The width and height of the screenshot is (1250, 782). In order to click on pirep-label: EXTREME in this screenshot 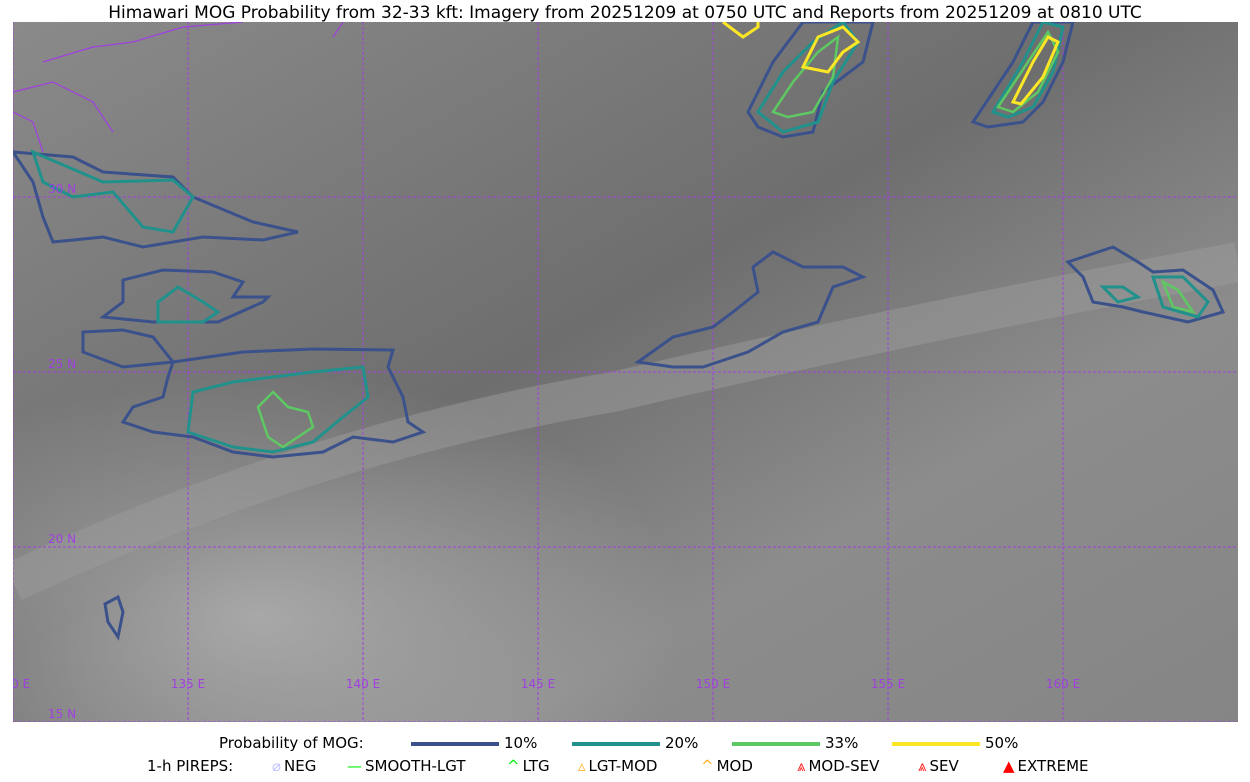, I will do `click(1053, 766)`.